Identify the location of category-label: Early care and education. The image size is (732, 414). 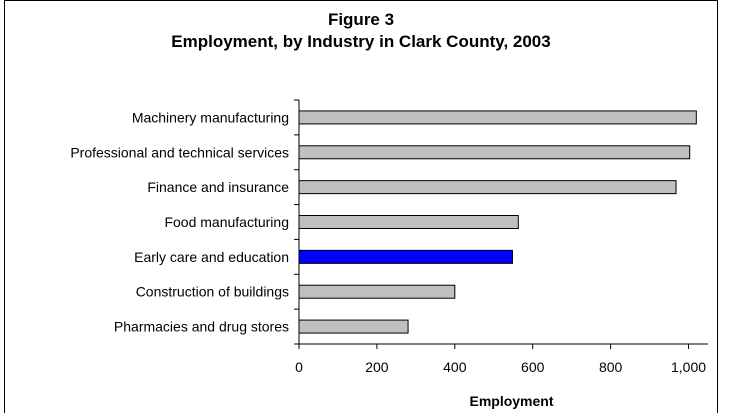
(211, 257).